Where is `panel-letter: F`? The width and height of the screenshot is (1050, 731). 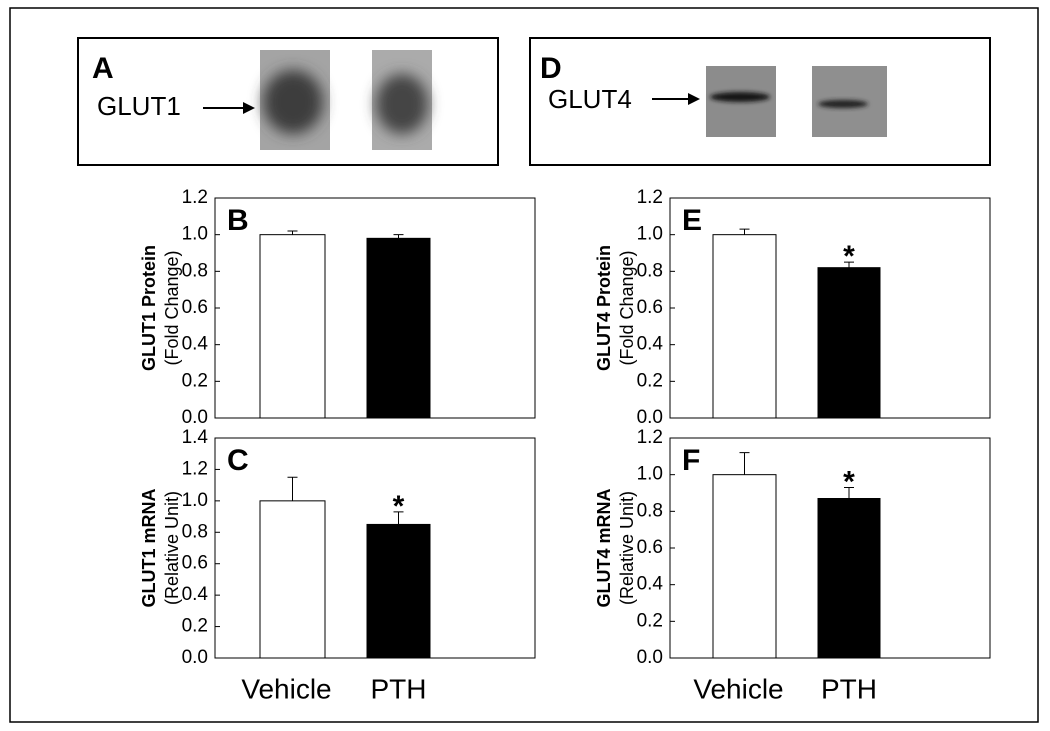 panel-letter: F is located at coordinates (691, 460).